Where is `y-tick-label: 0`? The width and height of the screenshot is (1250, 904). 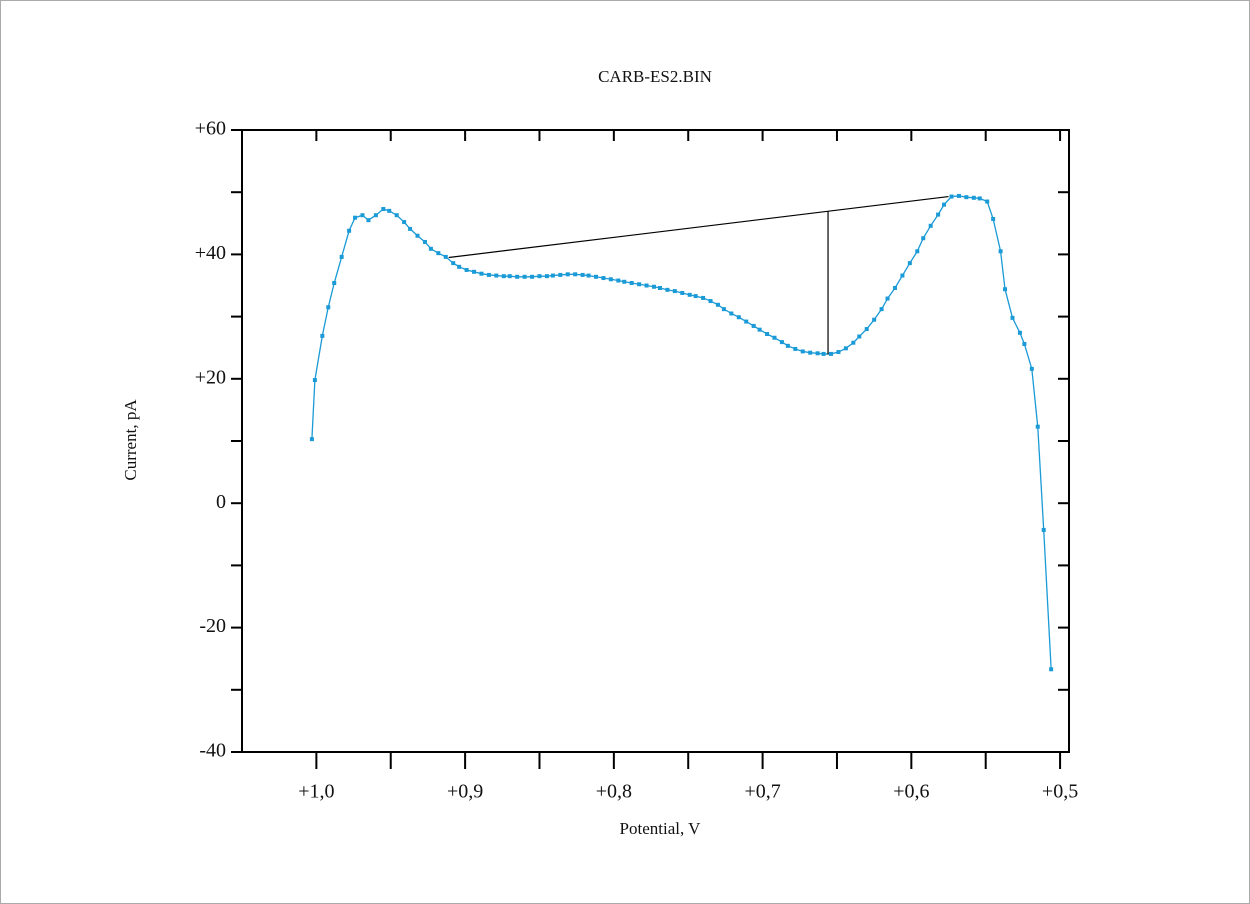 y-tick-label: 0 is located at coordinates (221, 502).